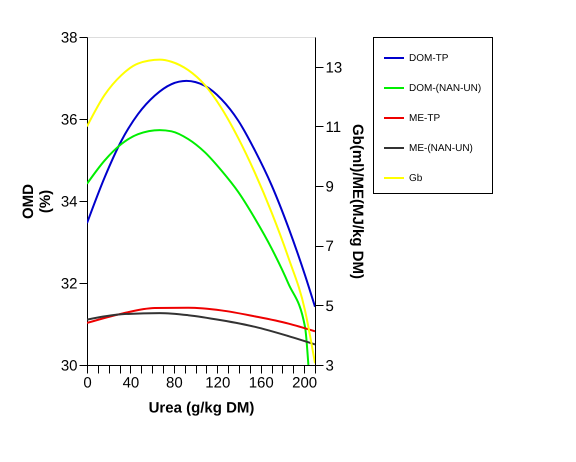  I want to click on x-tick-label: 160, so click(261, 383).